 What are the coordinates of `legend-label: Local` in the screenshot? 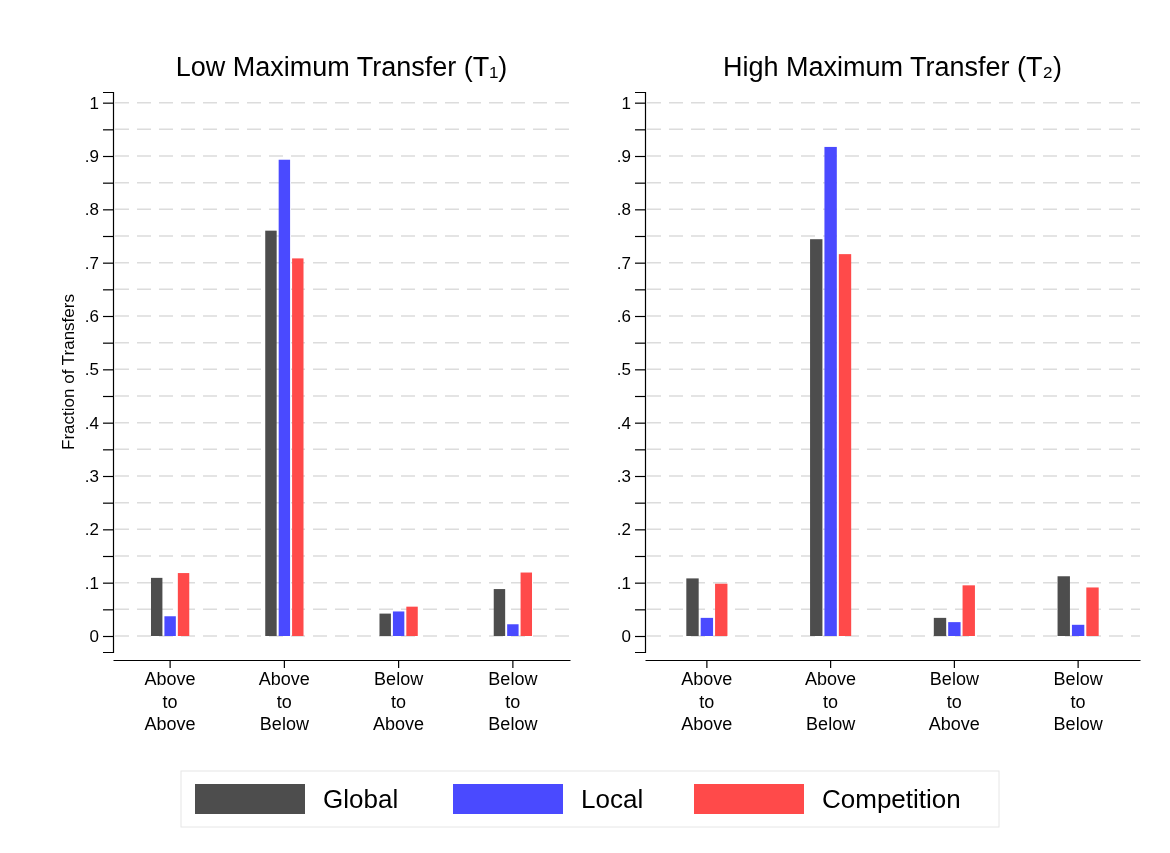 It's located at (612, 799).